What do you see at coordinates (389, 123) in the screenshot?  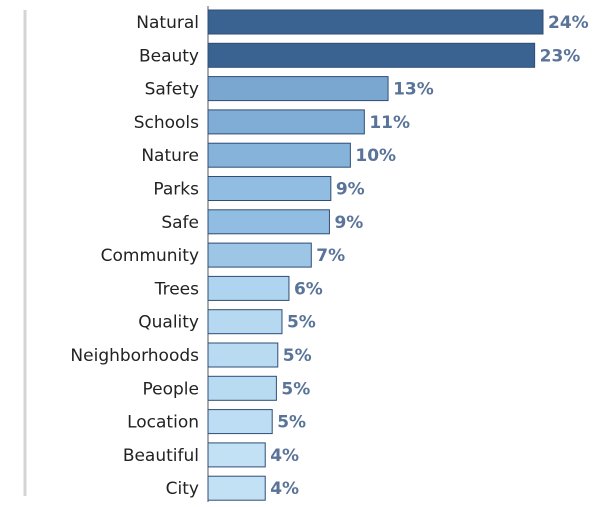 I see `value-label: 11%` at bounding box center [389, 123].